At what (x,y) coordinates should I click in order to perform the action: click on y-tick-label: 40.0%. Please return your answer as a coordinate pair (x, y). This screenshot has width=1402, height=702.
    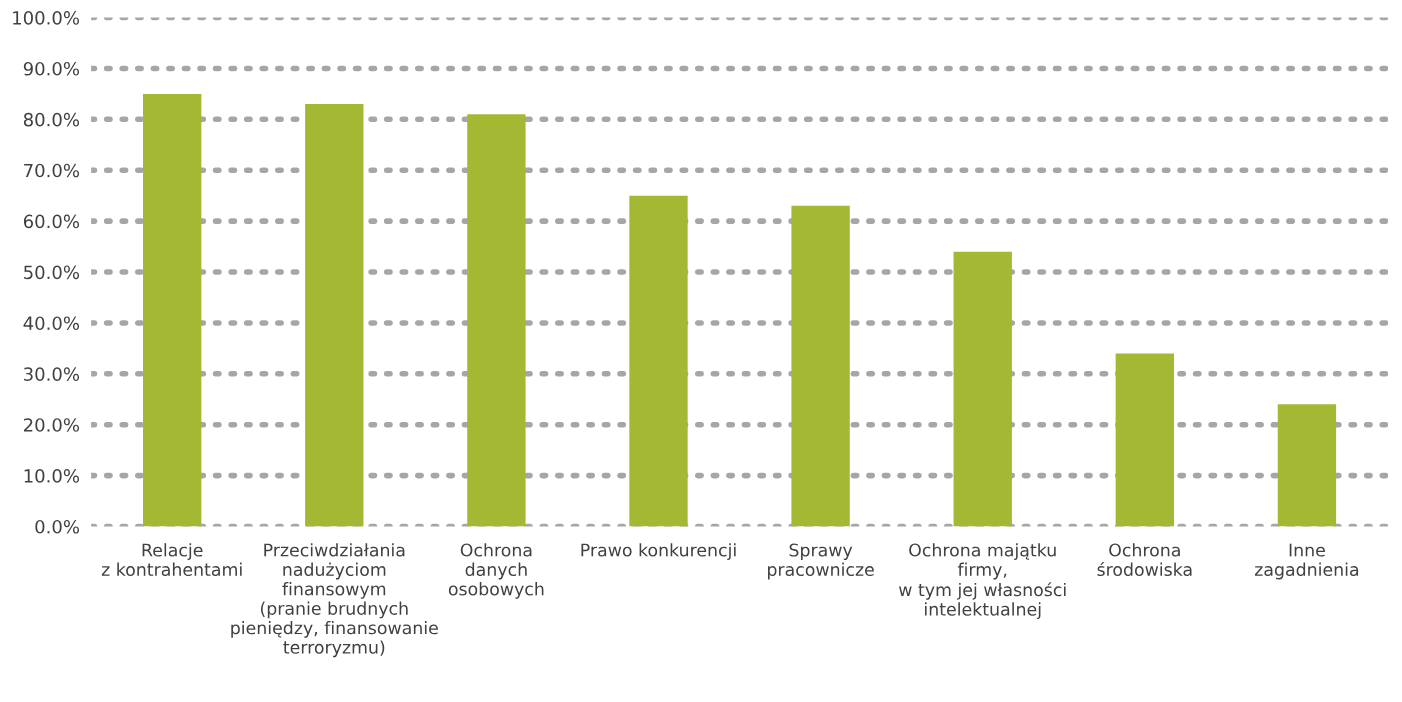
    Looking at the image, I should click on (51, 323).